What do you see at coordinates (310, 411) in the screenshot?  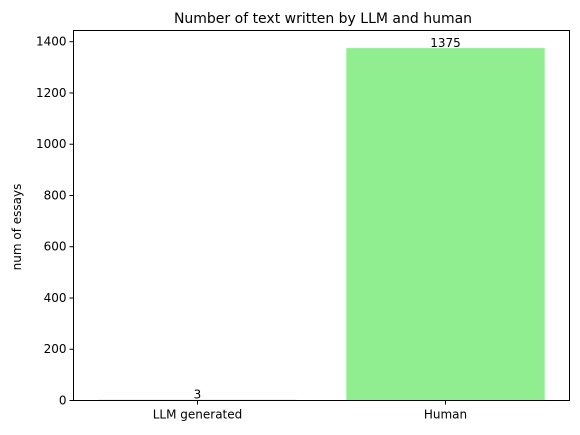 I see `x-axis-ticks: LLM generated Human` at bounding box center [310, 411].